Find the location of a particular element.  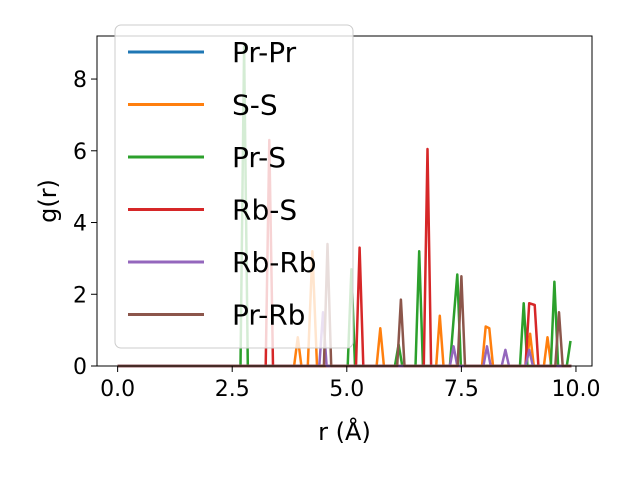

legend-label: Pr-Pr is located at coordinates (264, 52).